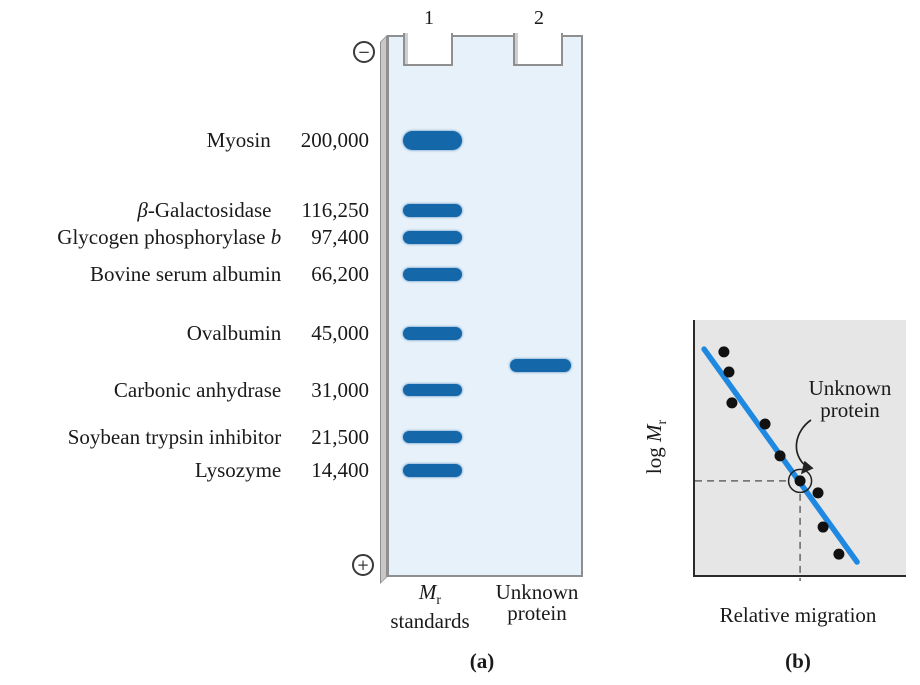 This screenshot has width=920, height=685. Describe the element at coordinates (430, 621) in the screenshot. I see `lane-1-label-line2: standards` at that location.